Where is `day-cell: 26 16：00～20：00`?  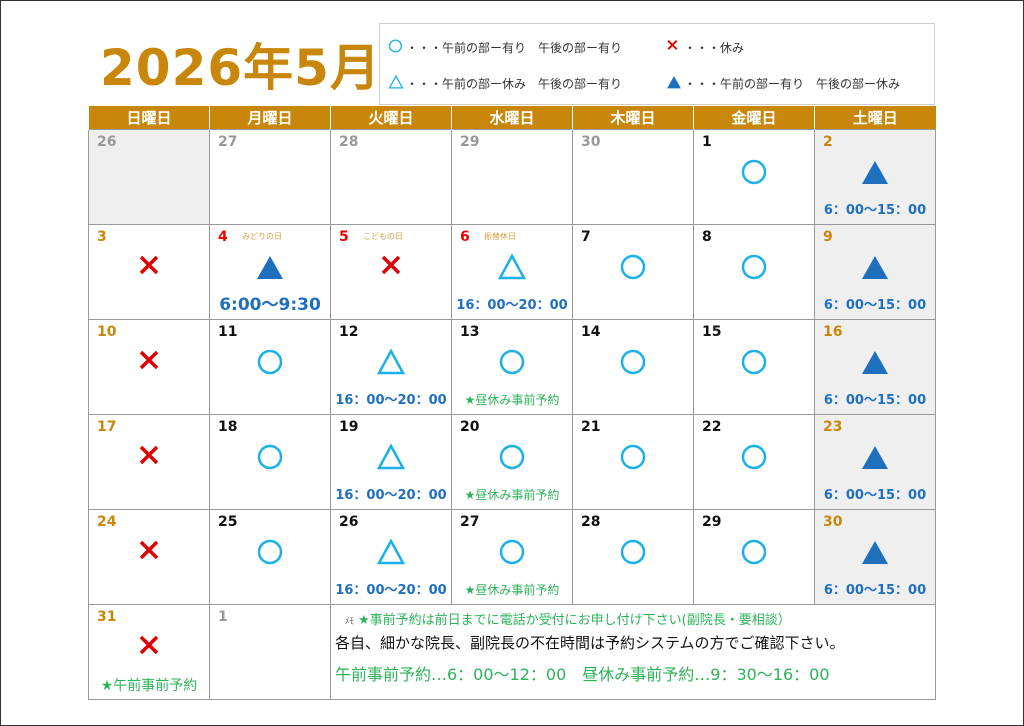 day-cell: 26 16：00～20：00 is located at coordinates (391, 556).